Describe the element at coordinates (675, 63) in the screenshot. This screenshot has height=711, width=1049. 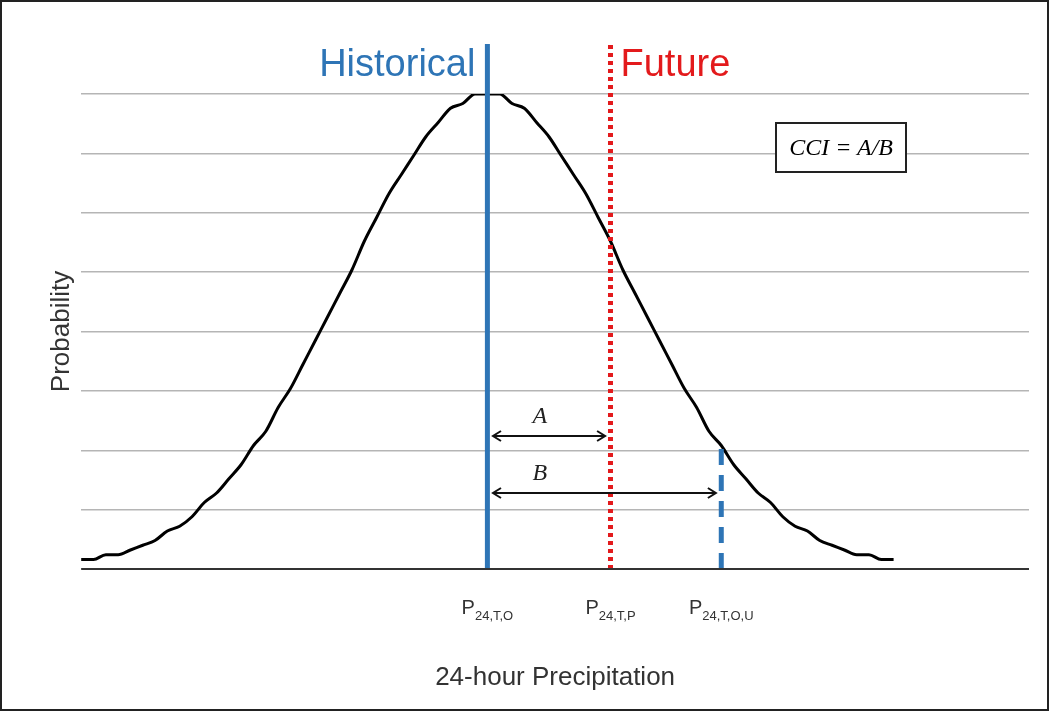
I see `ref-line-label: Future` at that location.